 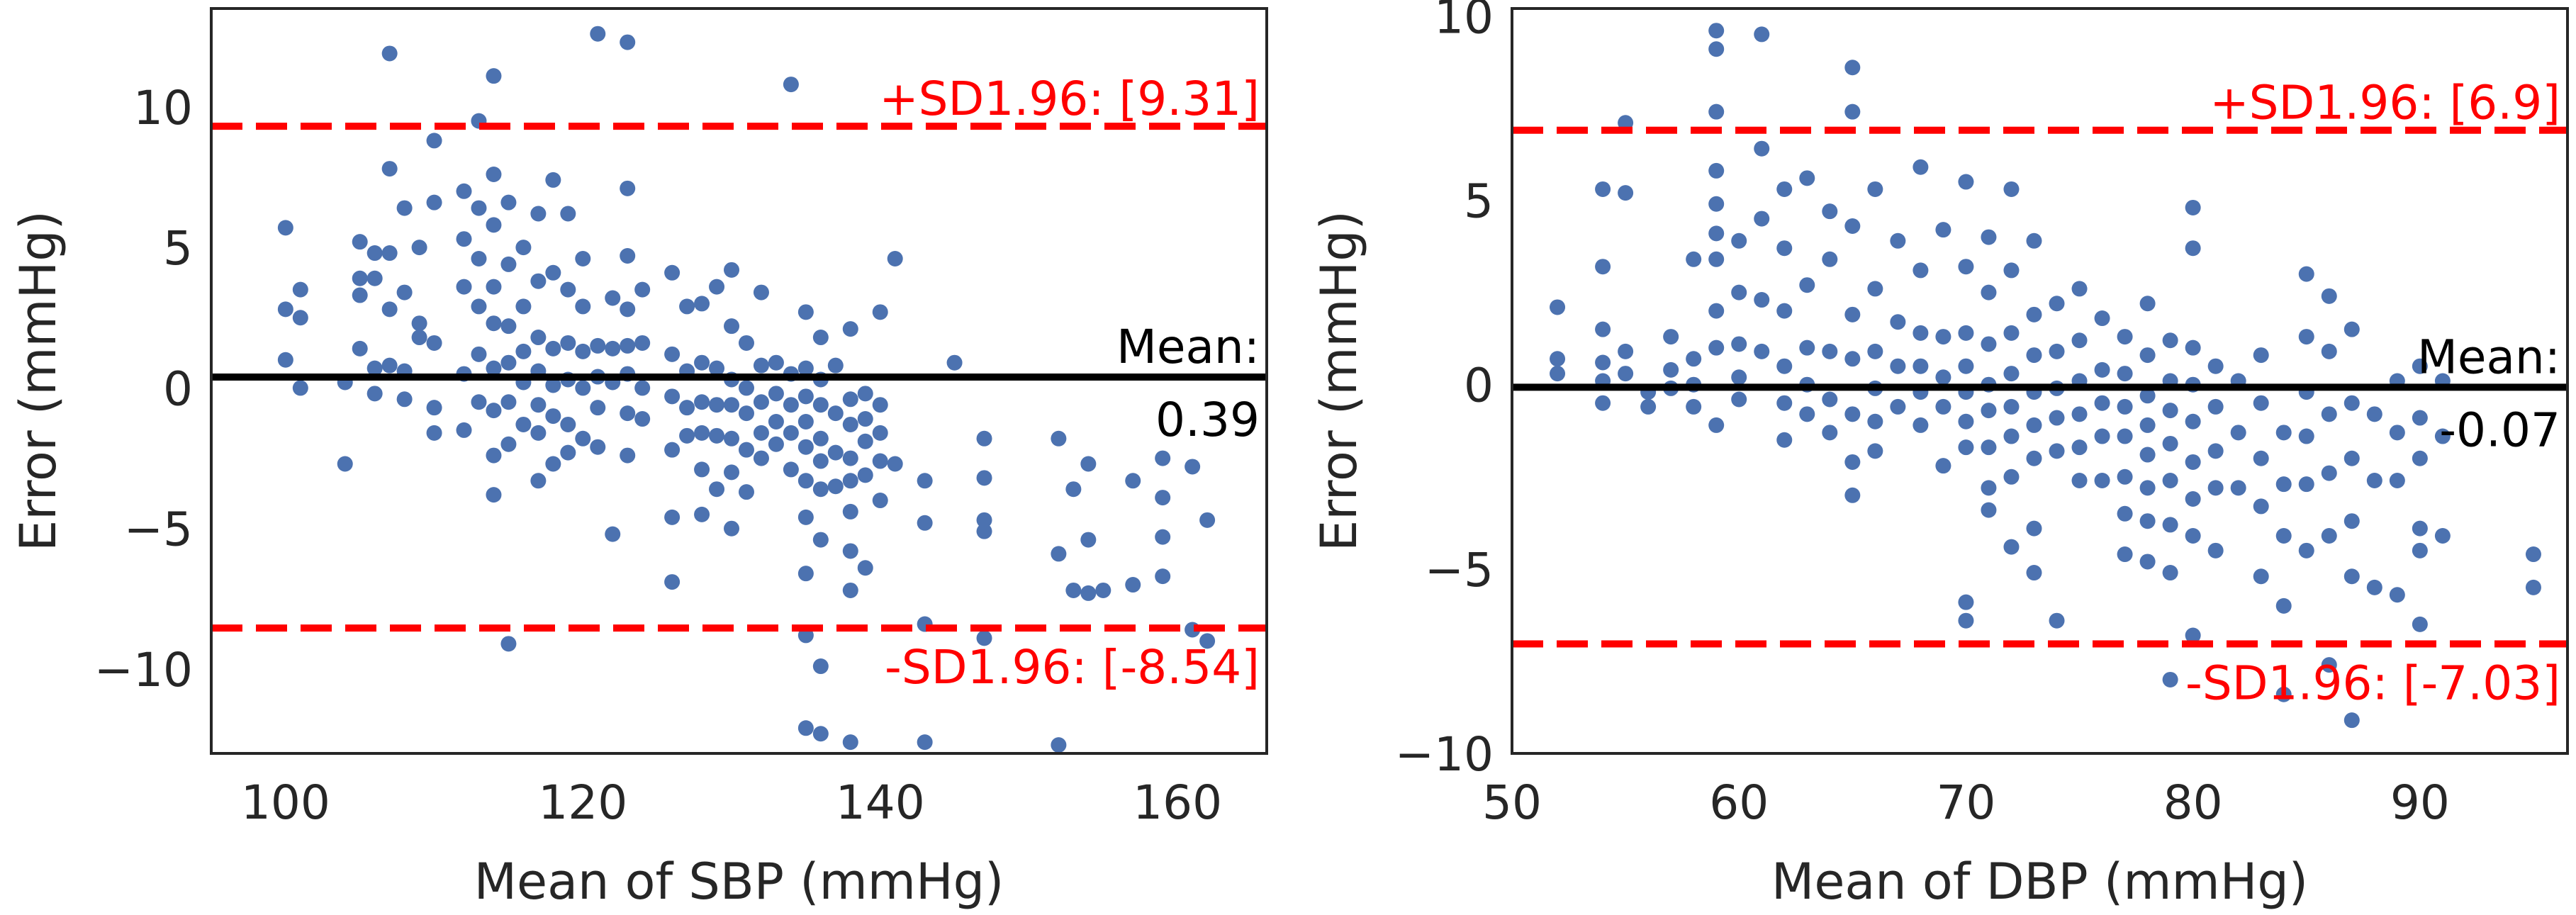 I want to click on upper-limit-label: +SD1.96: [9.31], so click(x=1069, y=99).